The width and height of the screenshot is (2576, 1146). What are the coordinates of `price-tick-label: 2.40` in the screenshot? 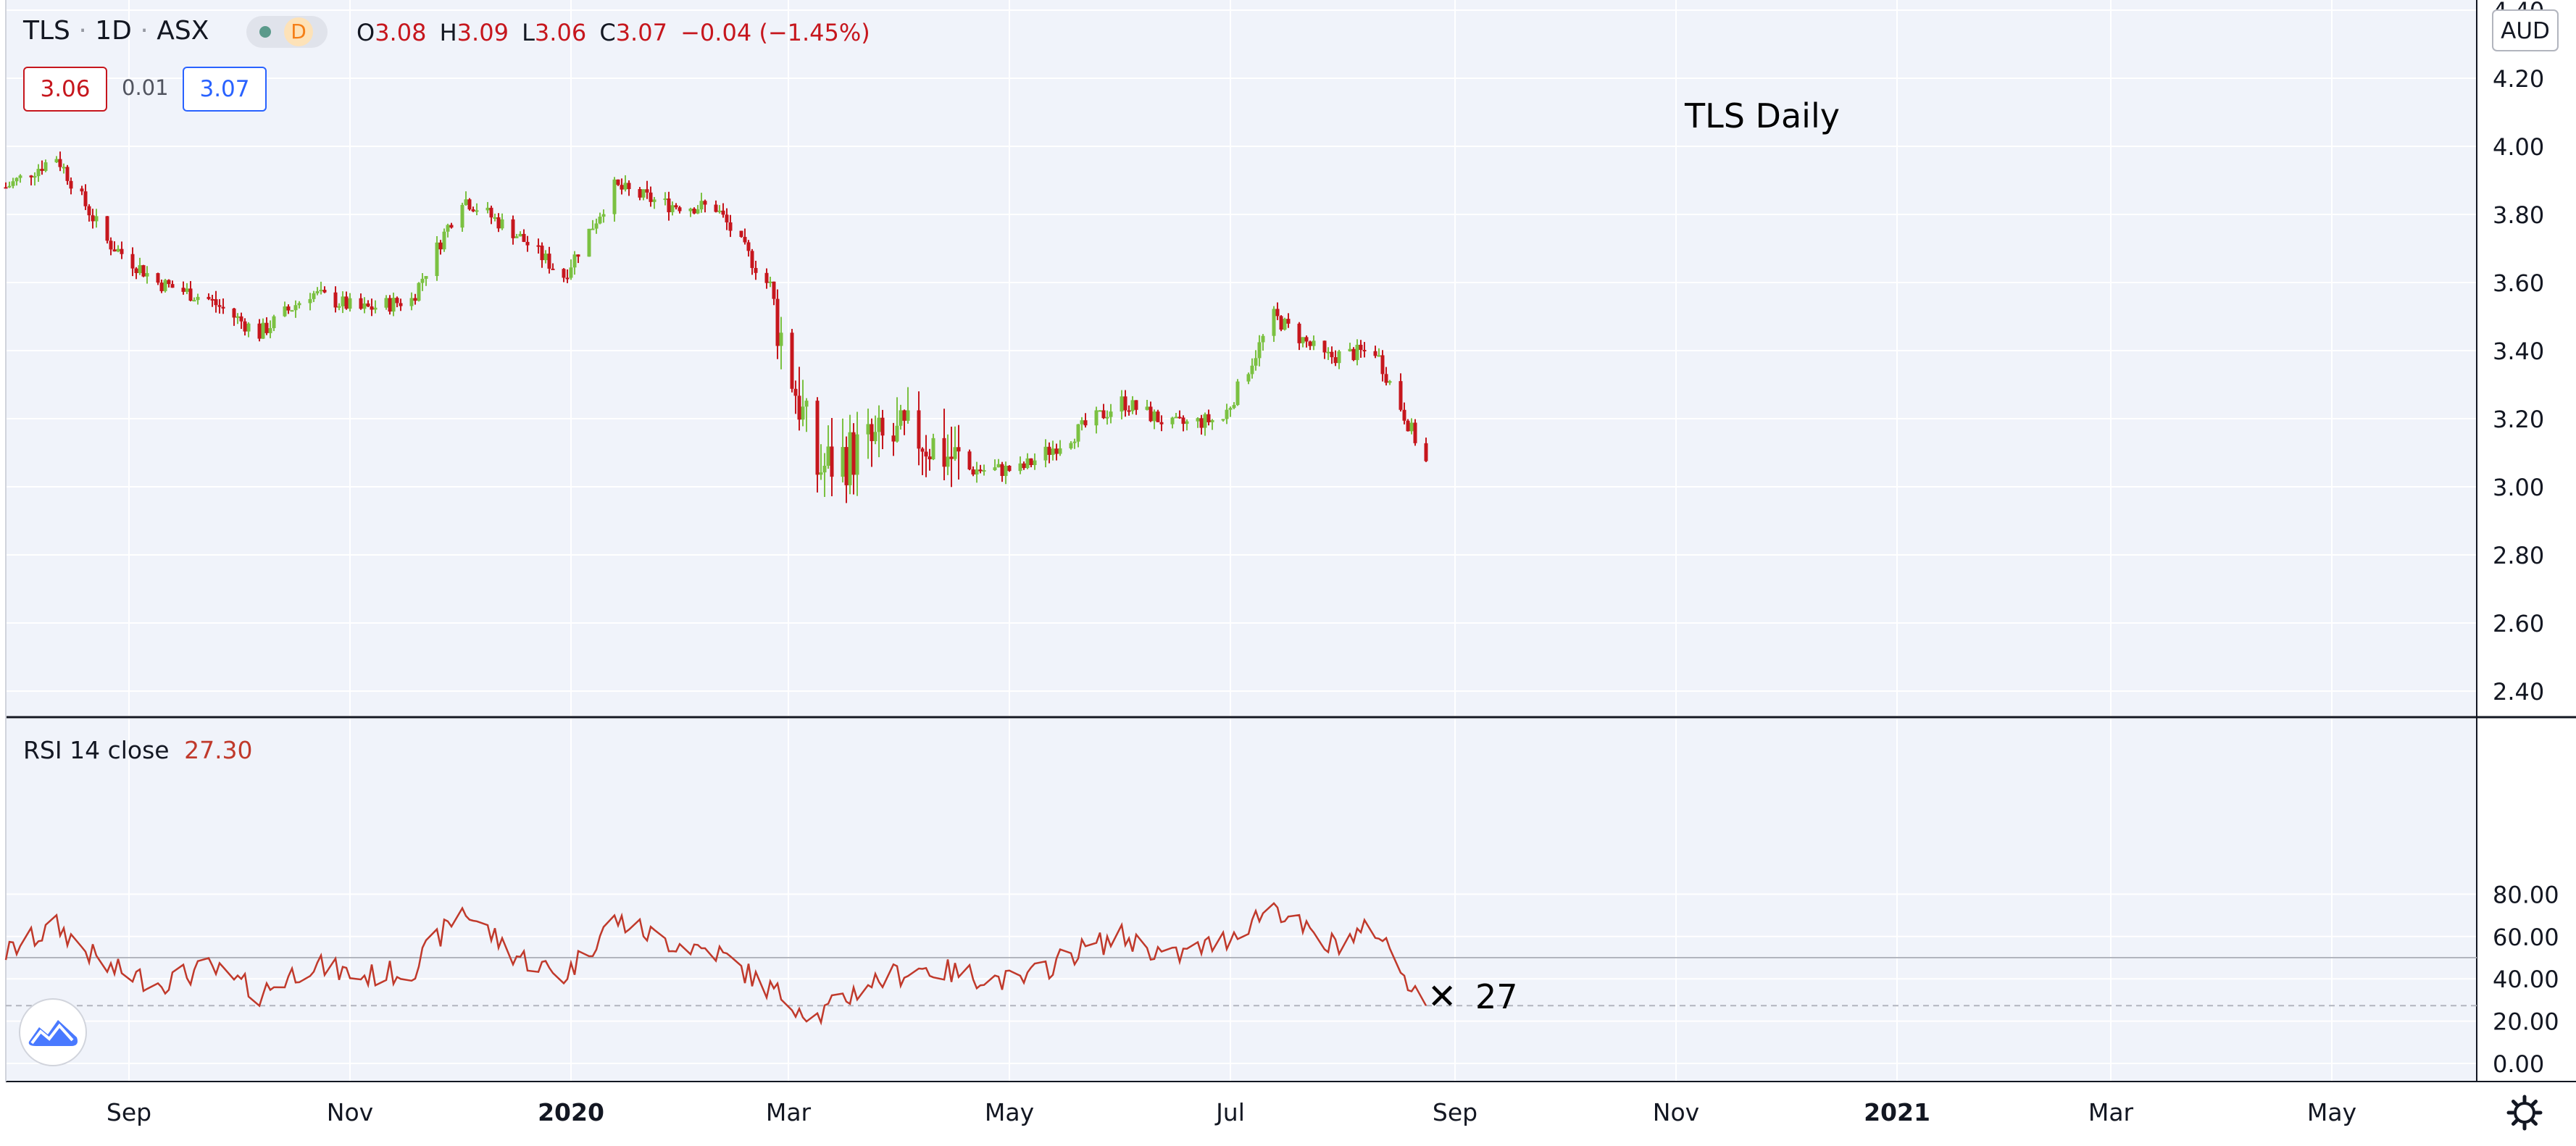 It's located at (2518, 692).